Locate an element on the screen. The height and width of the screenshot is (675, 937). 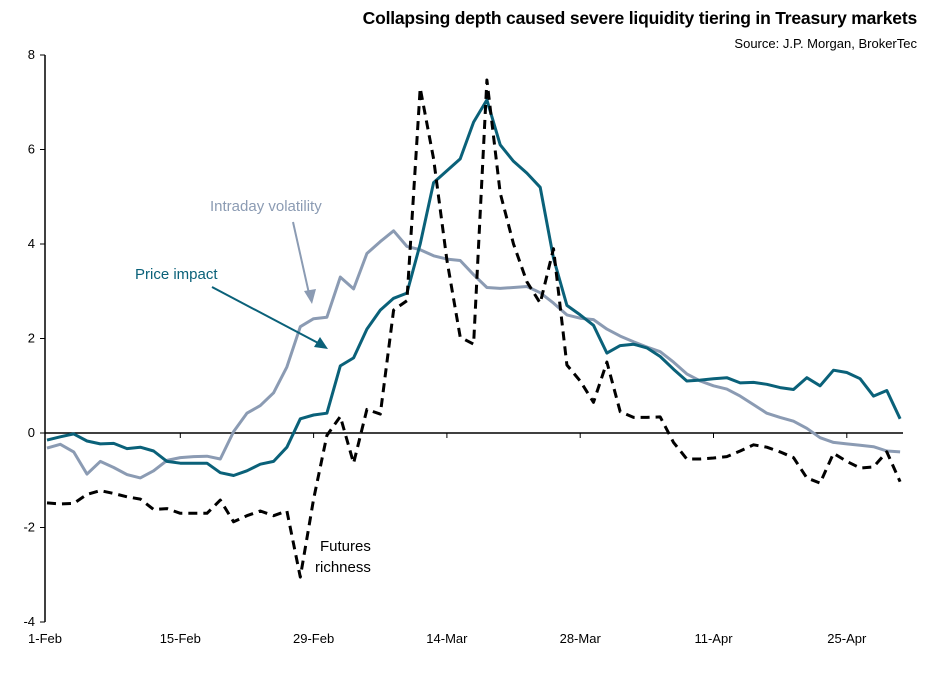
y-tick-label: -2 is located at coordinates (29, 527).